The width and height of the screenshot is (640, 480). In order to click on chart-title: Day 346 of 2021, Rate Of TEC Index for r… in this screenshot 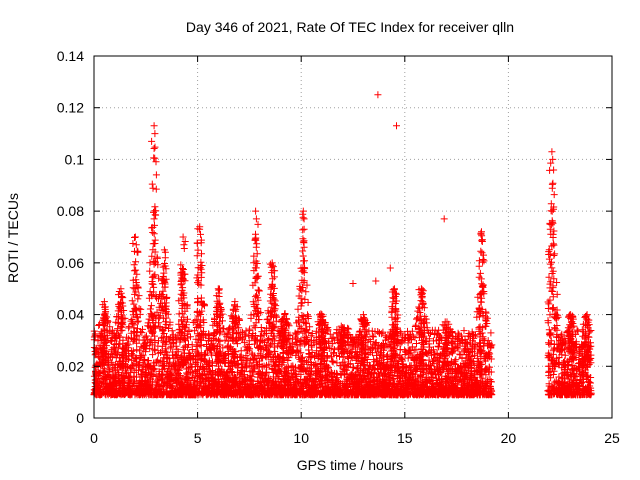, I will do `click(350, 27)`.